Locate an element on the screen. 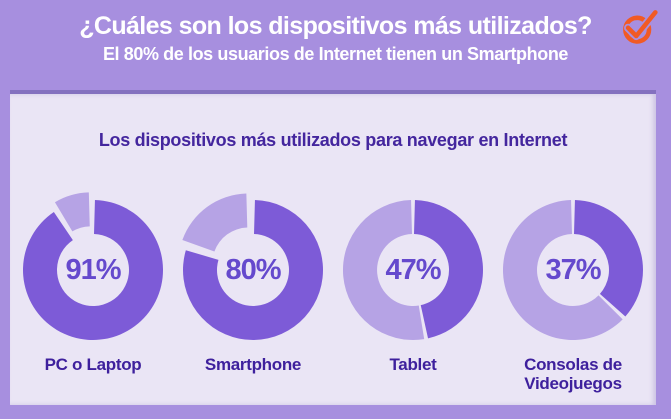 This screenshot has height=419, width=671. check-circle-icon is located at coordinates (639, 29).